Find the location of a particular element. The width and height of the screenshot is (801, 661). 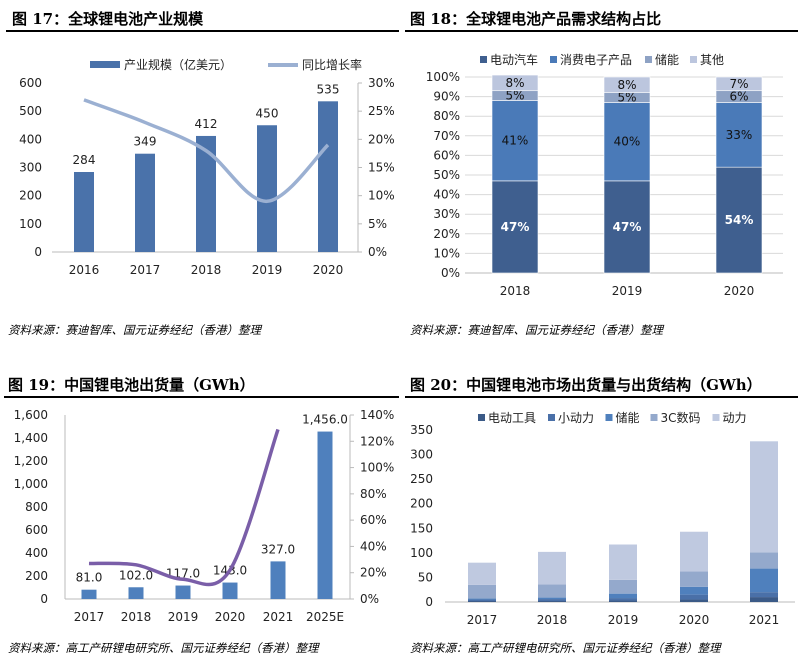

data-label: 40% is located at coordinates (627, 142).